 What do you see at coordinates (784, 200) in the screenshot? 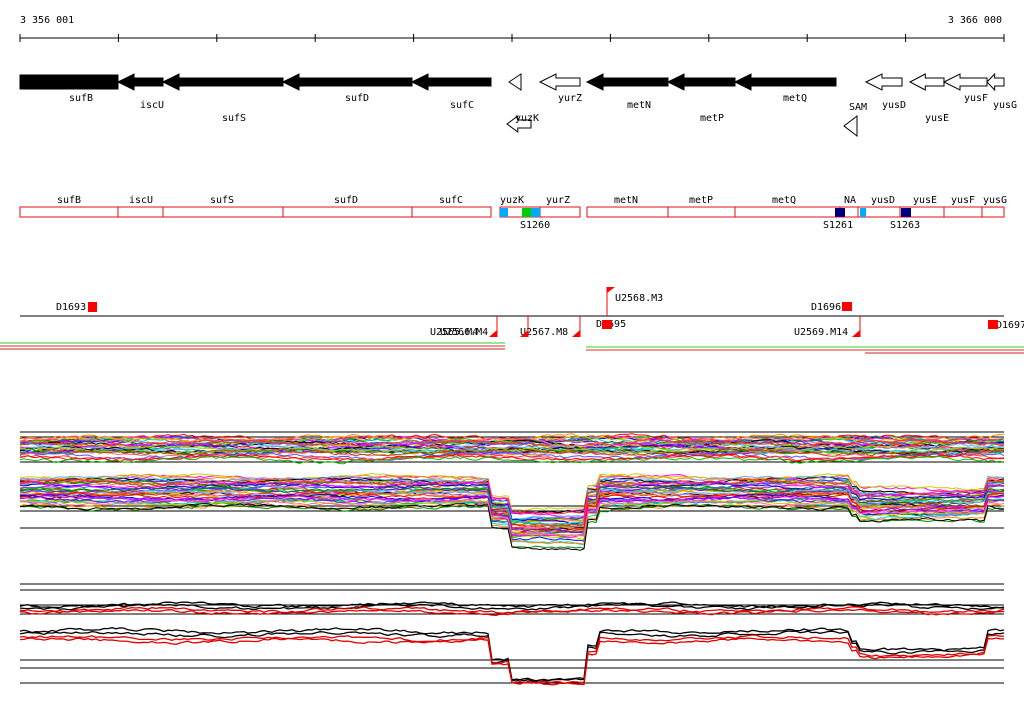
I see `transcript-label: metQ` at bounding box center [784, 200].